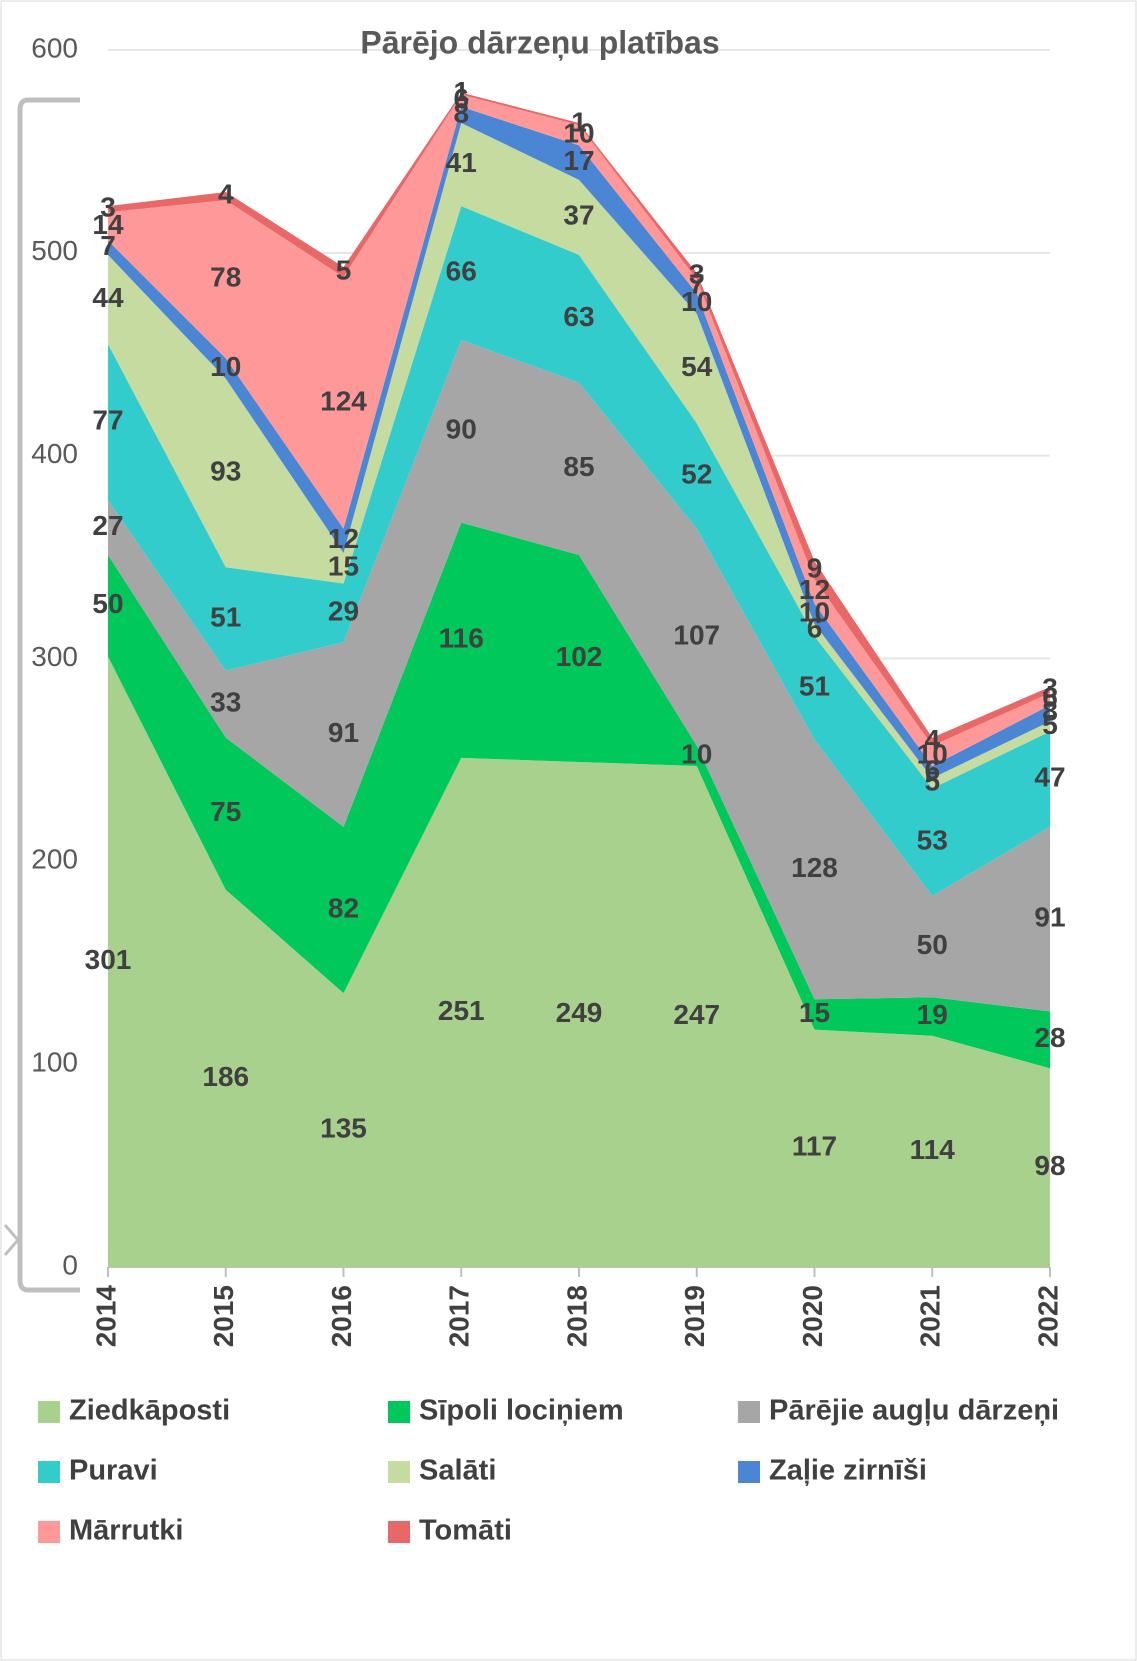 The image size is (1137, 1661). What do you see at coordinates (54, 1062) in the screenshot?
I see `y-tick-label: 100` at bounding box center [54, 1062].